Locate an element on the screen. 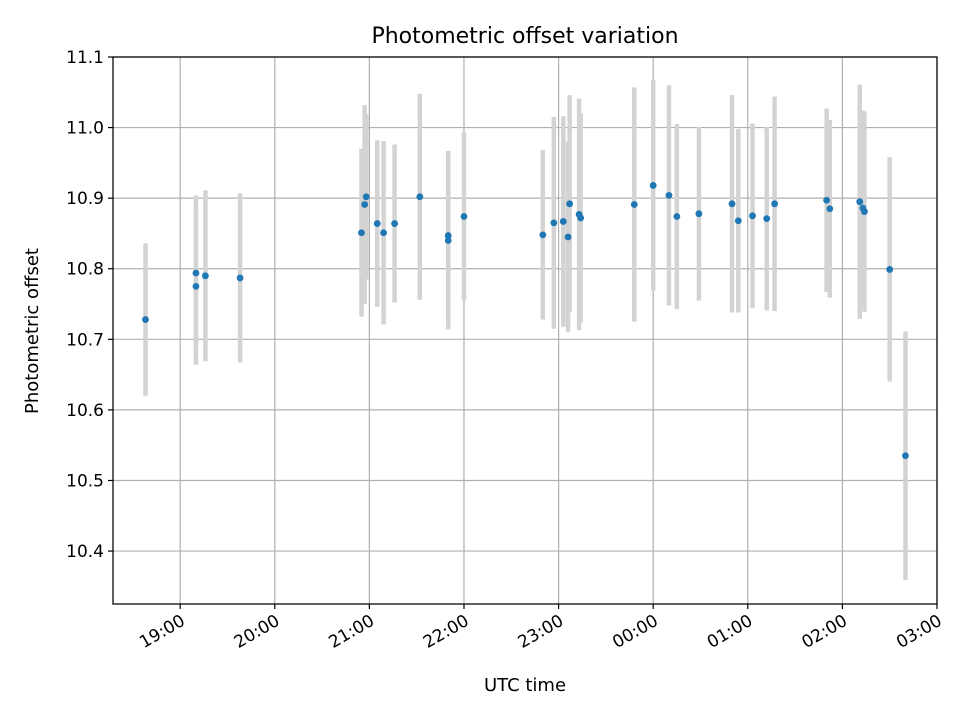  y-axis-label: Photometric offset is located at coordinates (32, 331).